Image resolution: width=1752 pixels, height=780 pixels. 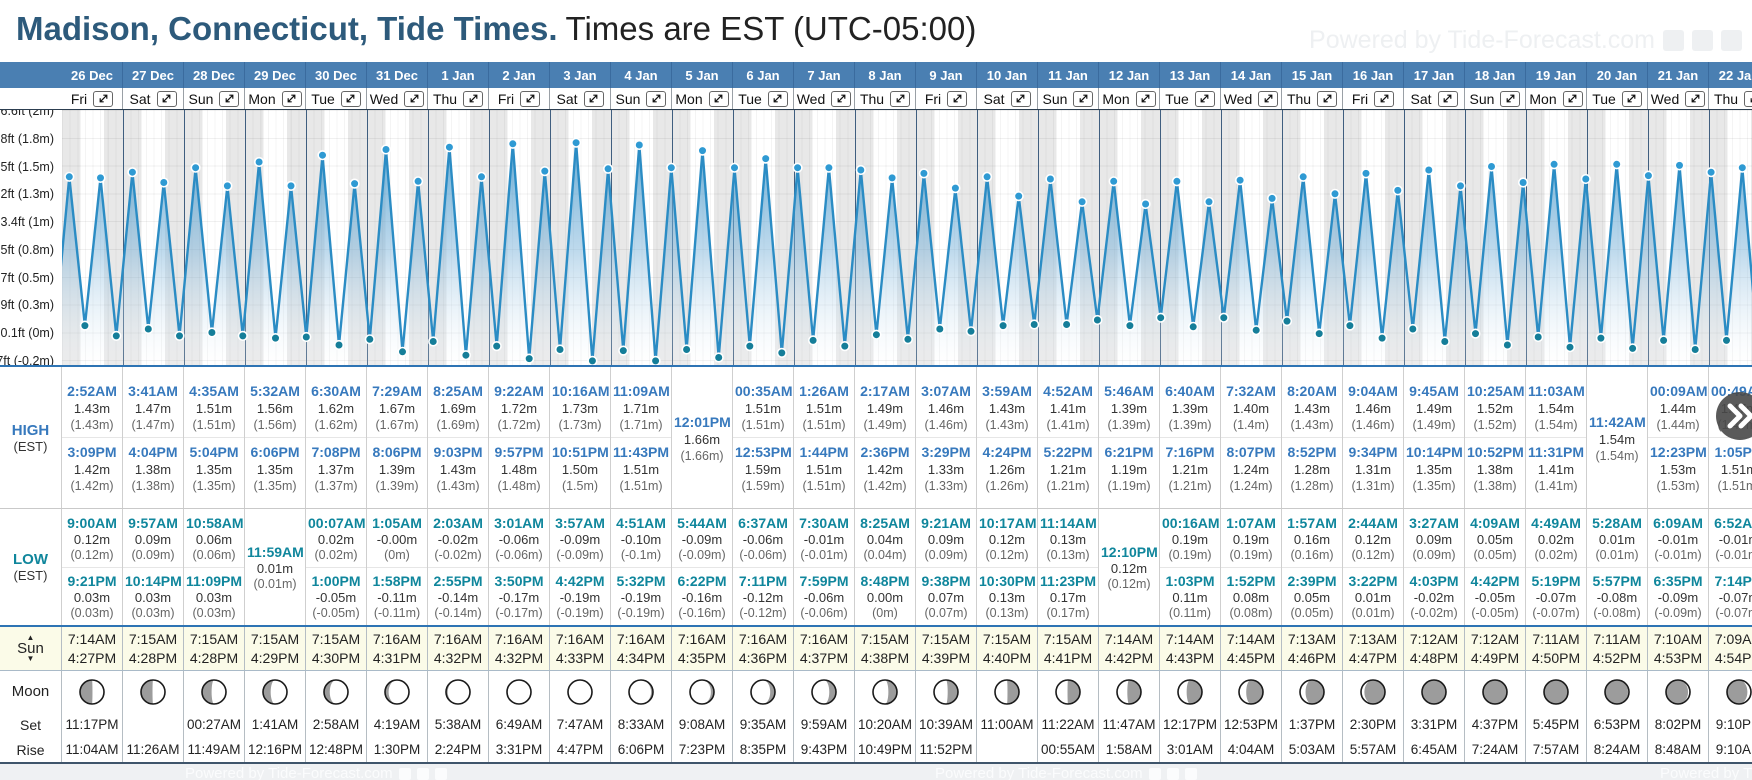 I want to click on tide-height: 1.52m, so click(x=1495, y=408).